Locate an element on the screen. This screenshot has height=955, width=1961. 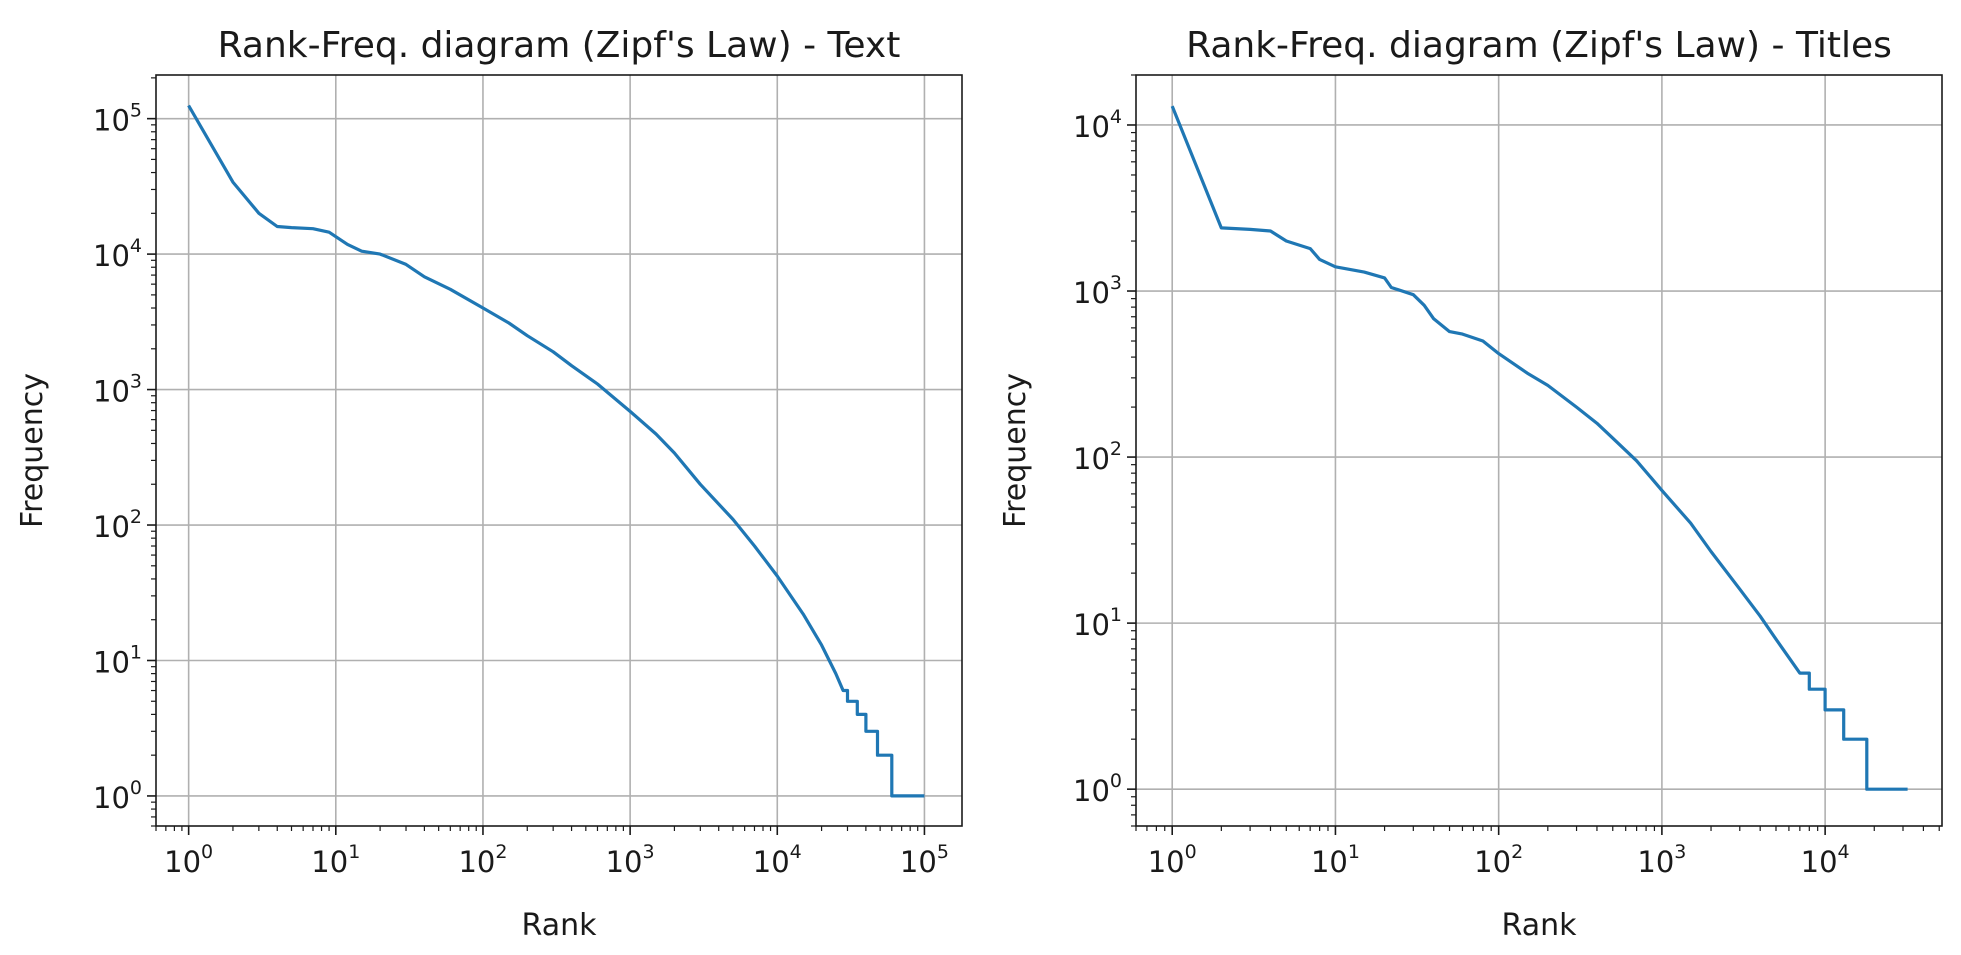
x-tick-label: 10⁵ is located at coordinates (924, 860).